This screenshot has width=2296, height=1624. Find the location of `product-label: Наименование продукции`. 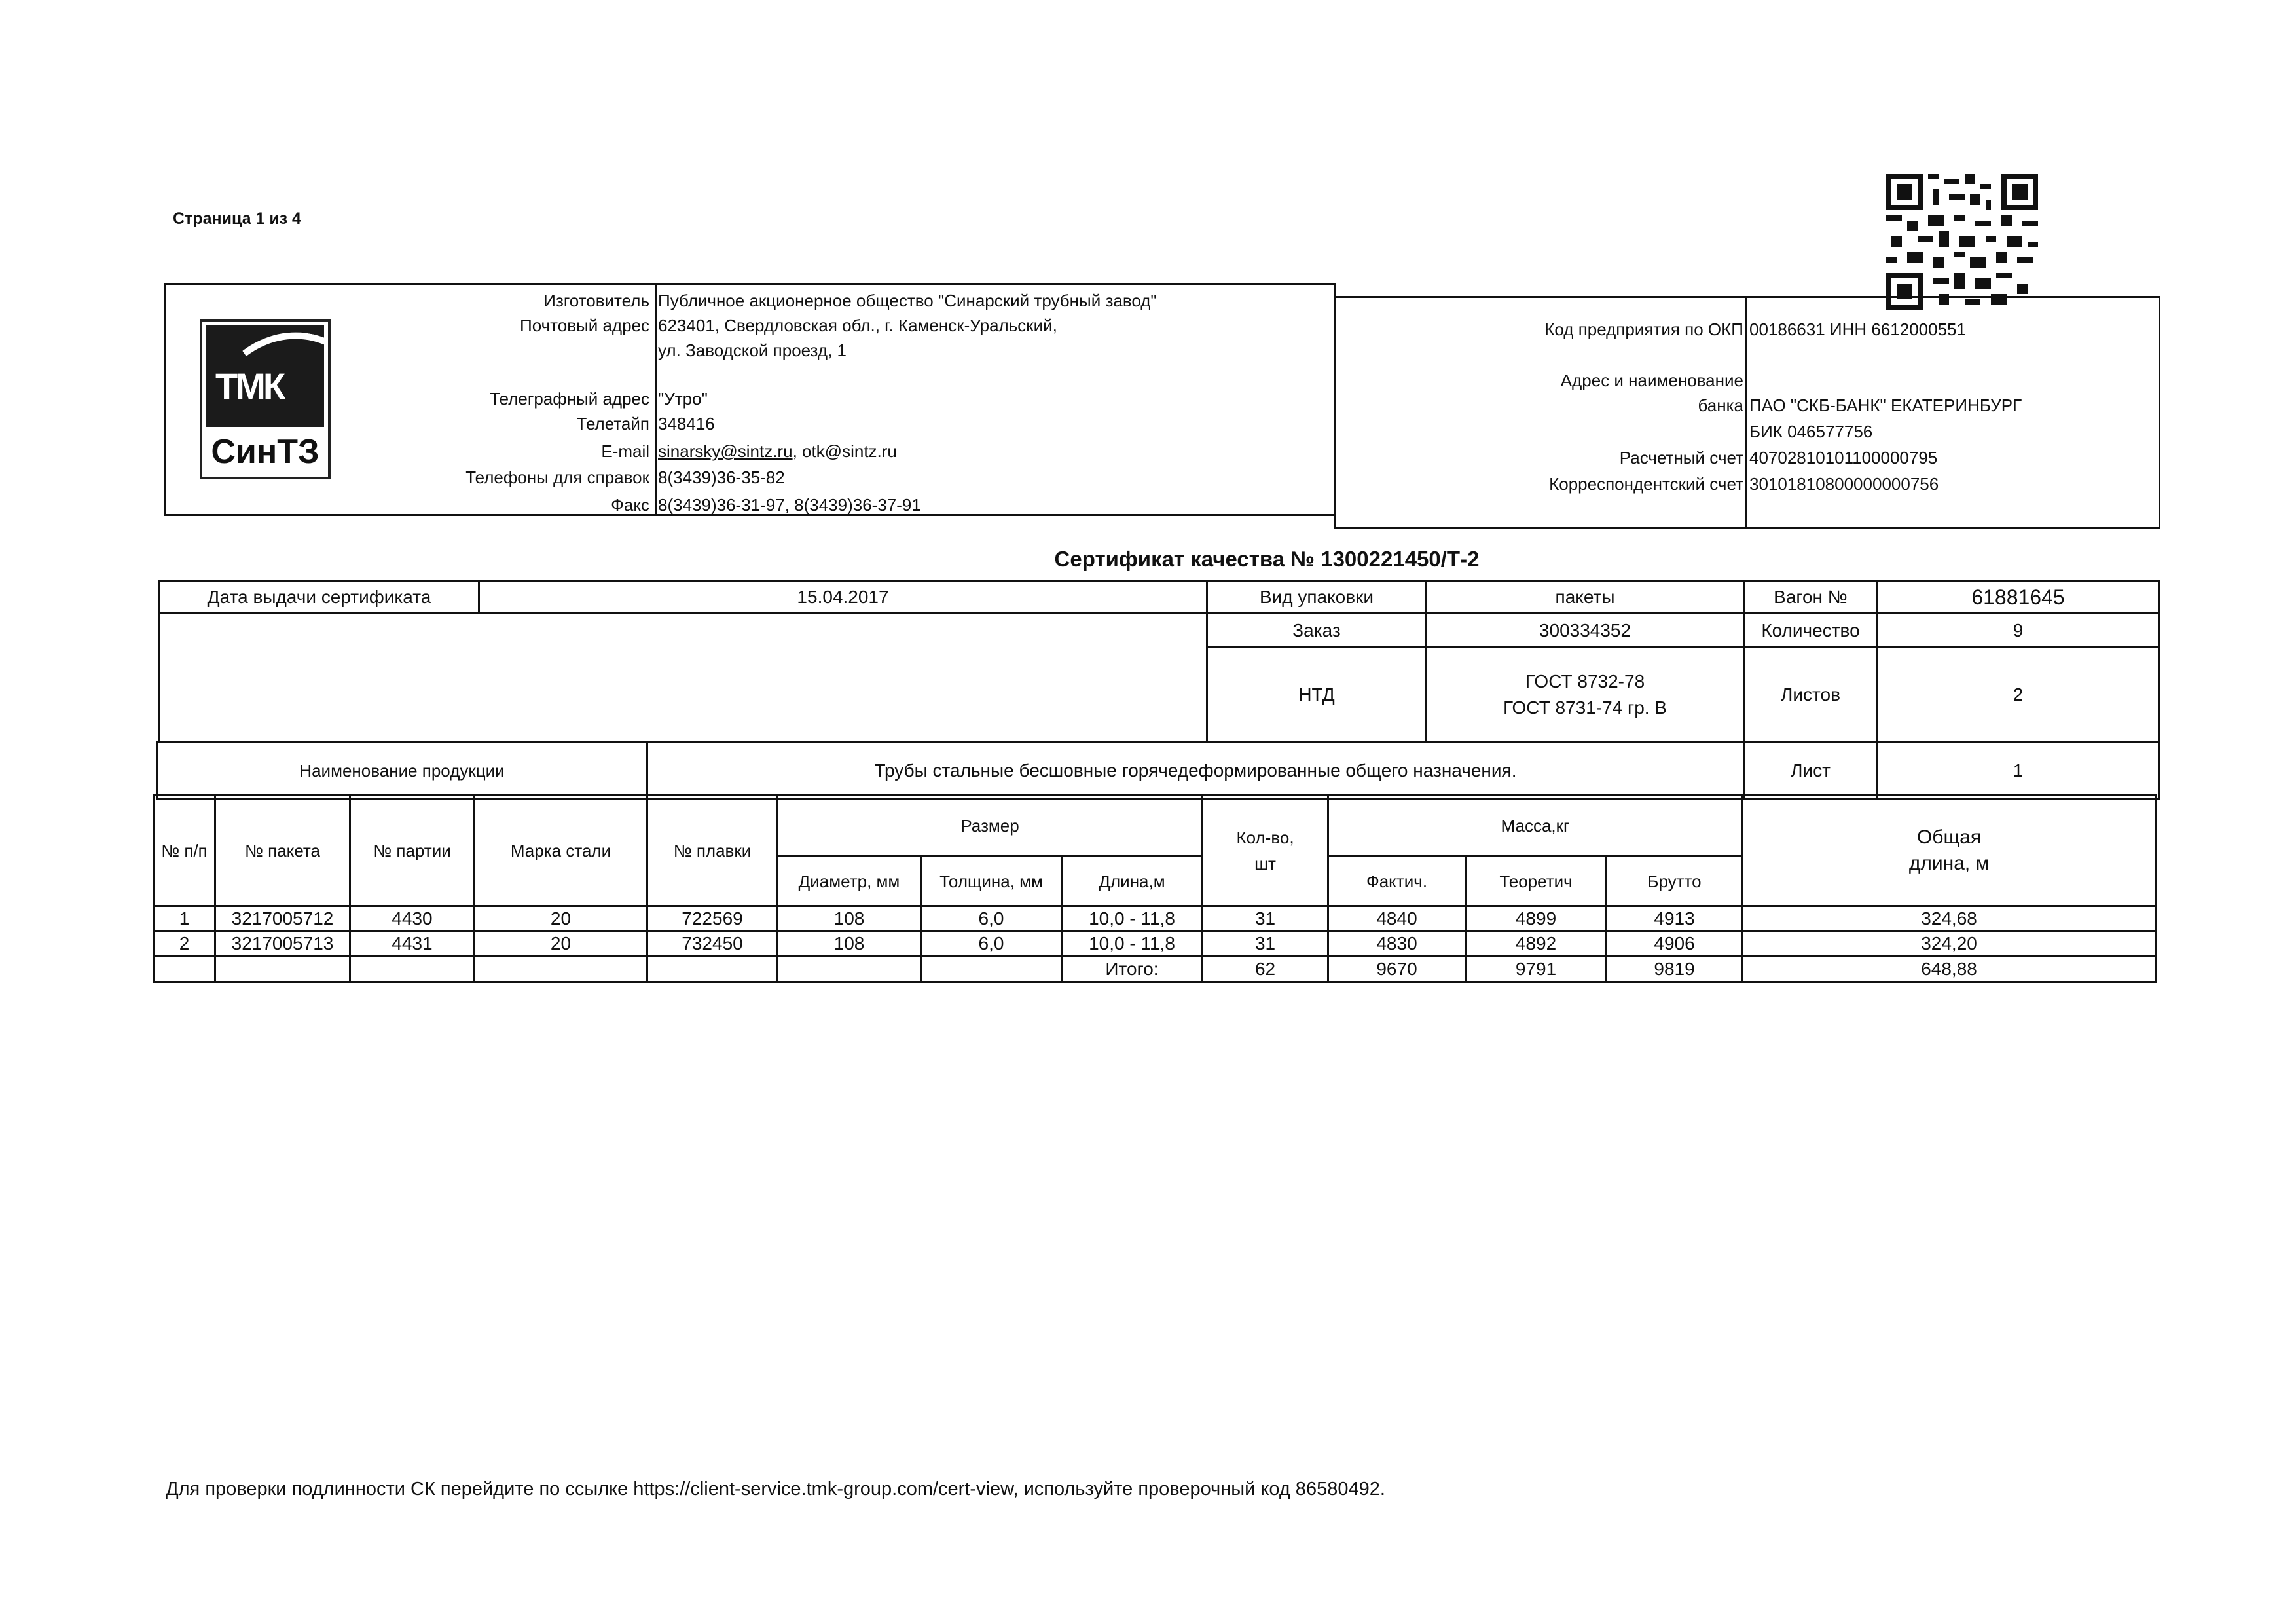

product-label: Наименование продукции is located at coordinates (402, 770).